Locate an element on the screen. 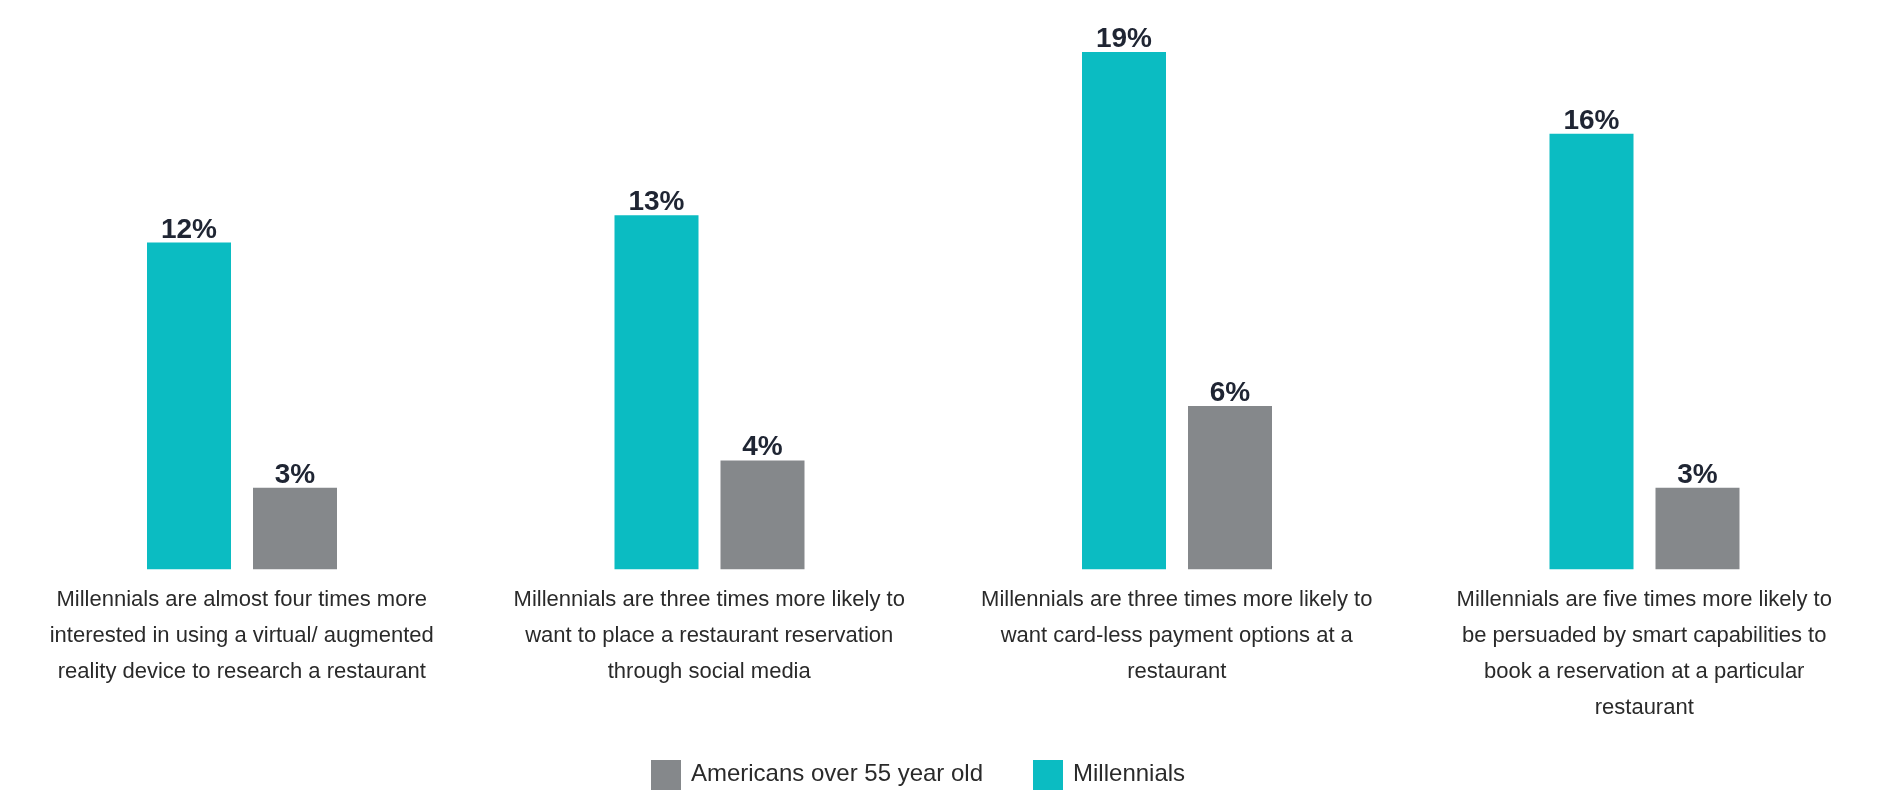  x-tick-label: Millennials are almost four times more interested in using a virtual/ augmented reality device to research a restaurant is located at coordinates (241, 635).